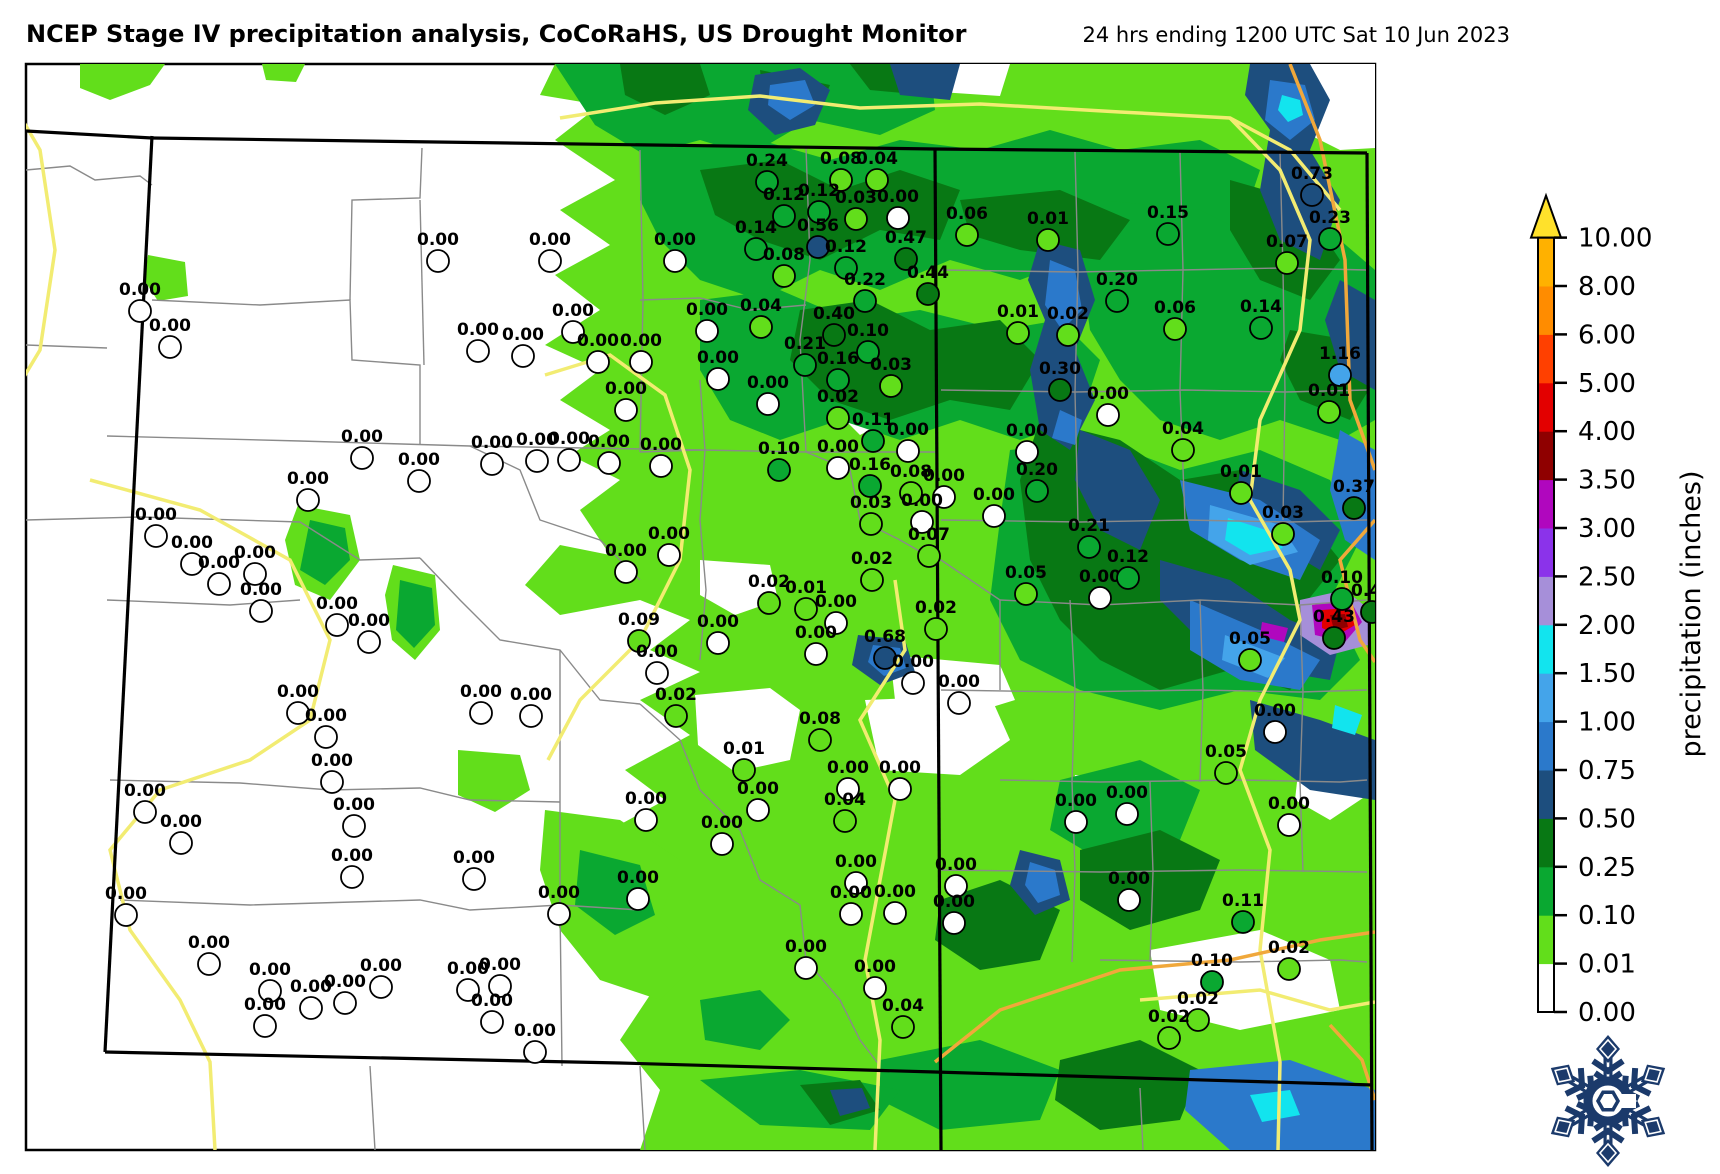  Describe the element at coordinates (1261, 307) in the screenshot. I see `station-value-label: 0.14` at that location.